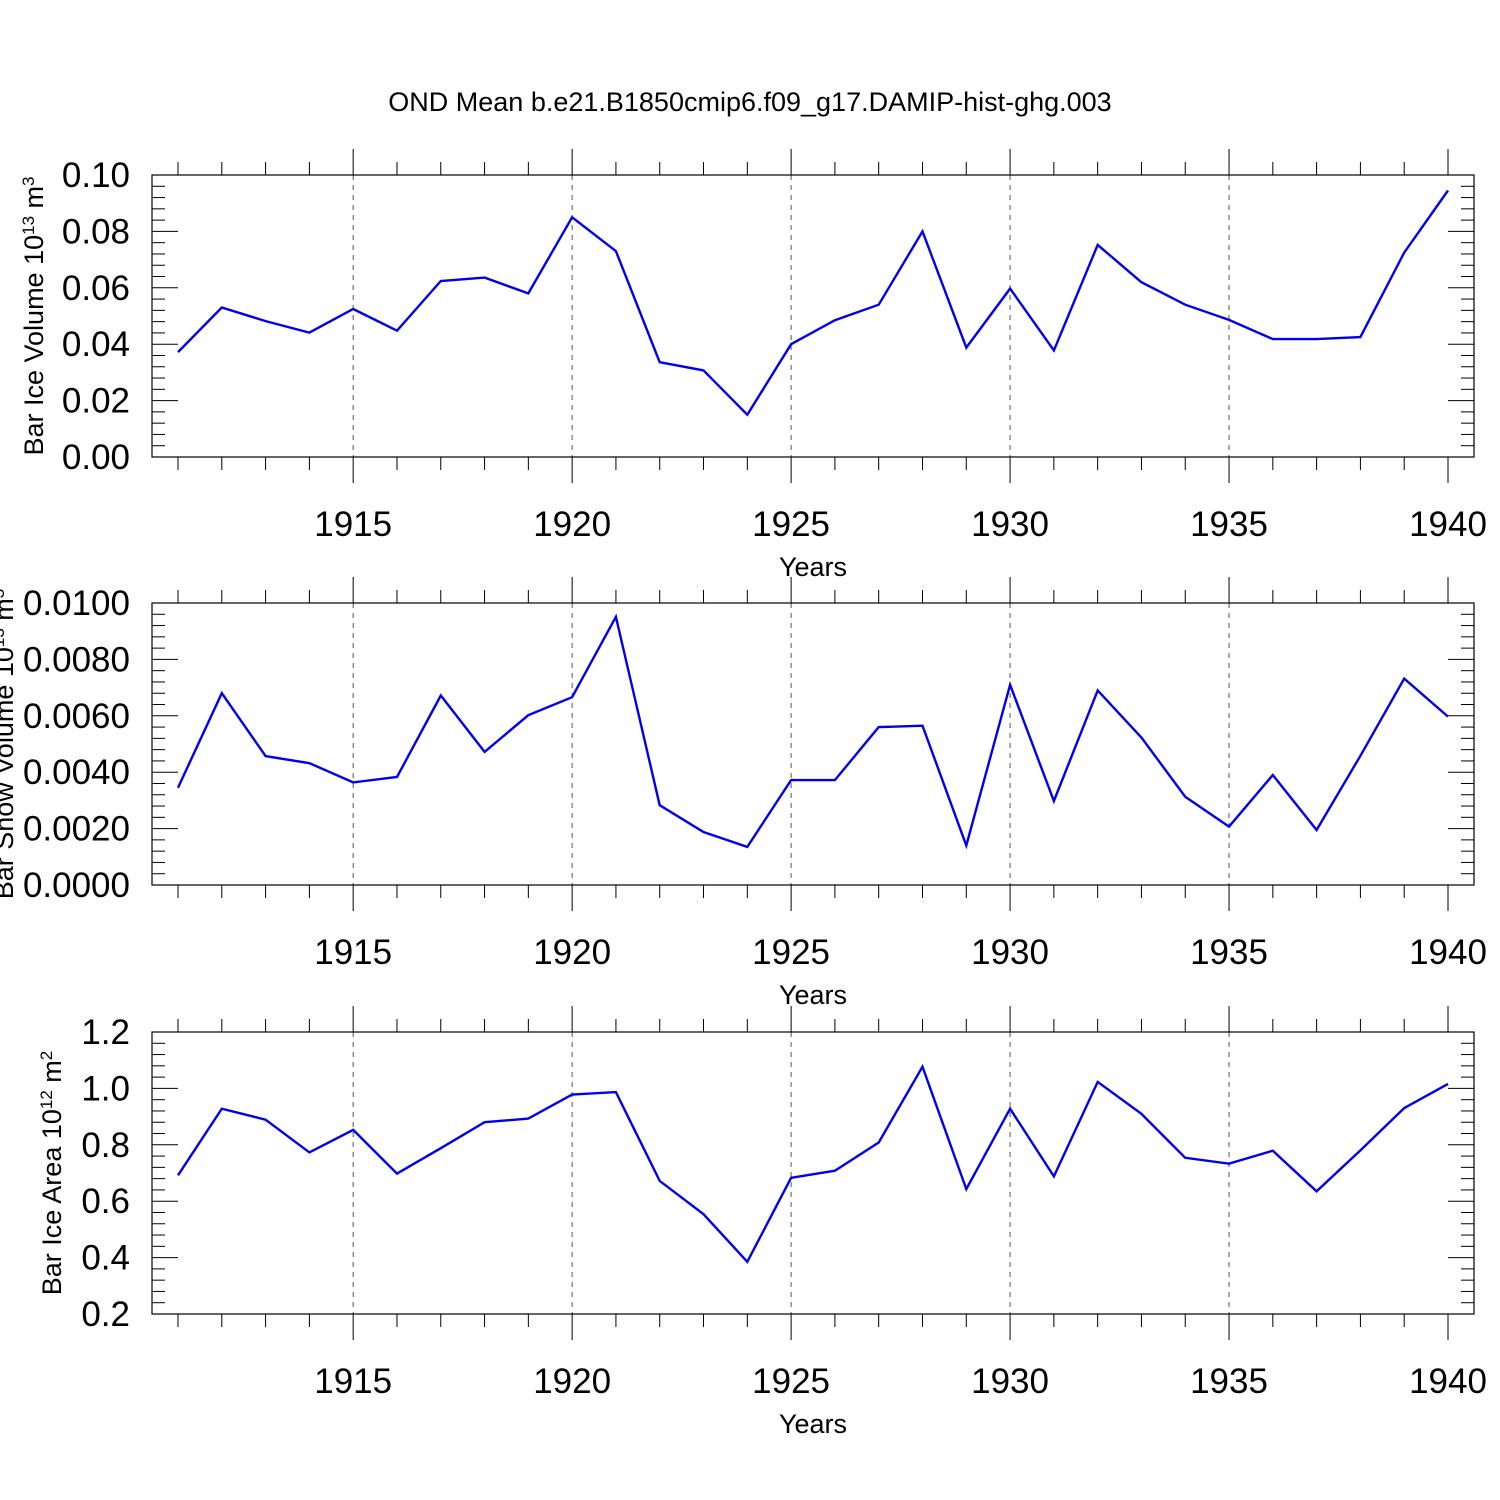 This screenshot has height=1500, width=1500. What do you see at coordinates (105, 1201) in the screenshot?
I see `y-tick-label: 0.6` at bounding box center [105, 1201].